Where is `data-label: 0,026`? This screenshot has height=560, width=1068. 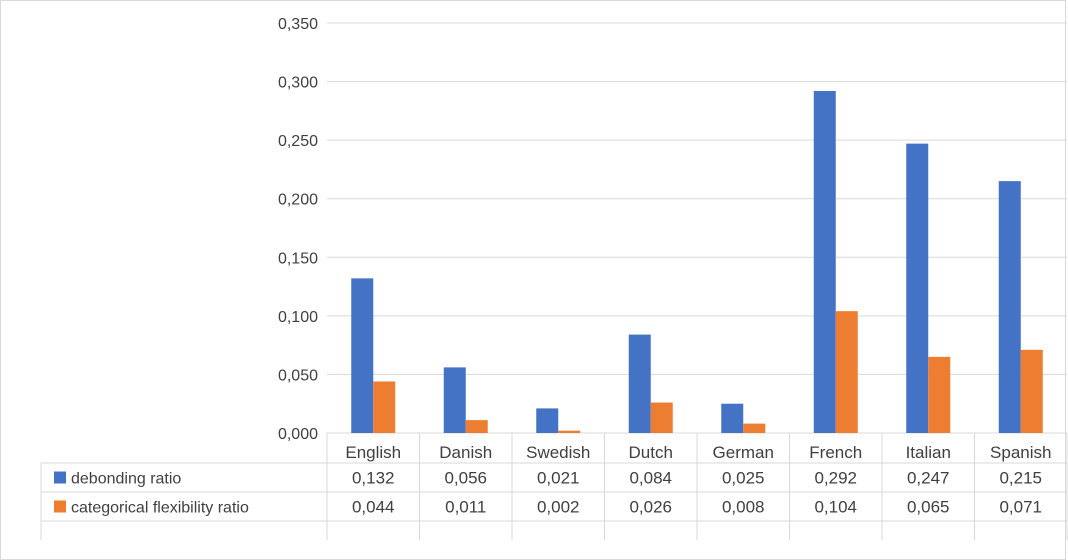
data-label: 0,026 is located at coordinates (650, 507).